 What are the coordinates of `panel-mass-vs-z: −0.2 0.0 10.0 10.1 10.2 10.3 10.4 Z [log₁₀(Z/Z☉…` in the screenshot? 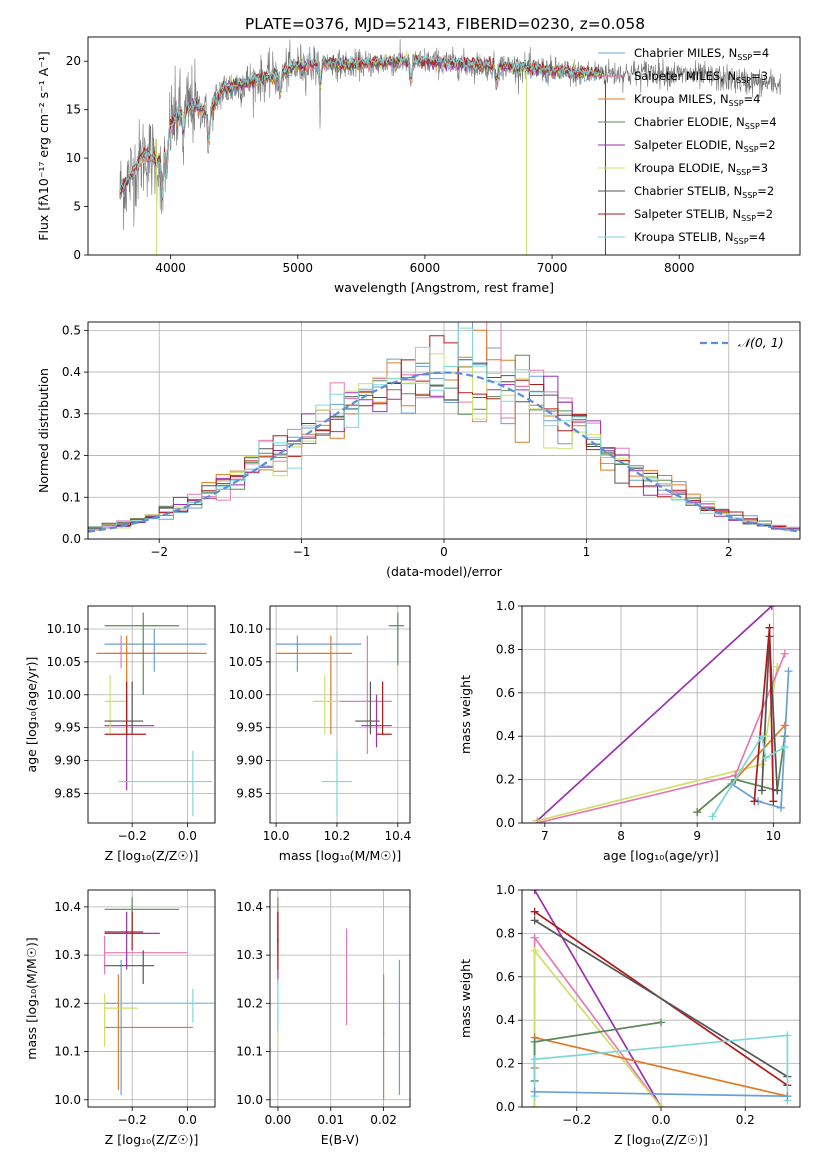 It's located at (120, 1018).